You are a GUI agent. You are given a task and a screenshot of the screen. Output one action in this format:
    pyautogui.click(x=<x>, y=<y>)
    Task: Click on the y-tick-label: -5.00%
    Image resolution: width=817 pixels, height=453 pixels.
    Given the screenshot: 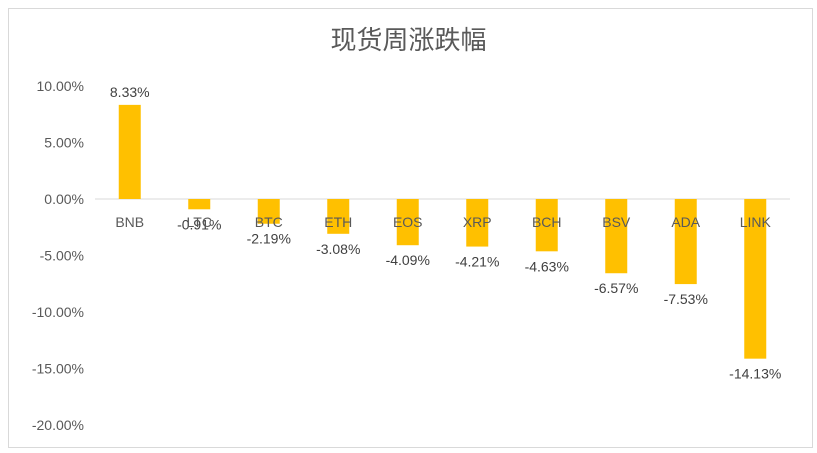 What is the action you would take?
    pyautogui.click(x=62, y=256)
    